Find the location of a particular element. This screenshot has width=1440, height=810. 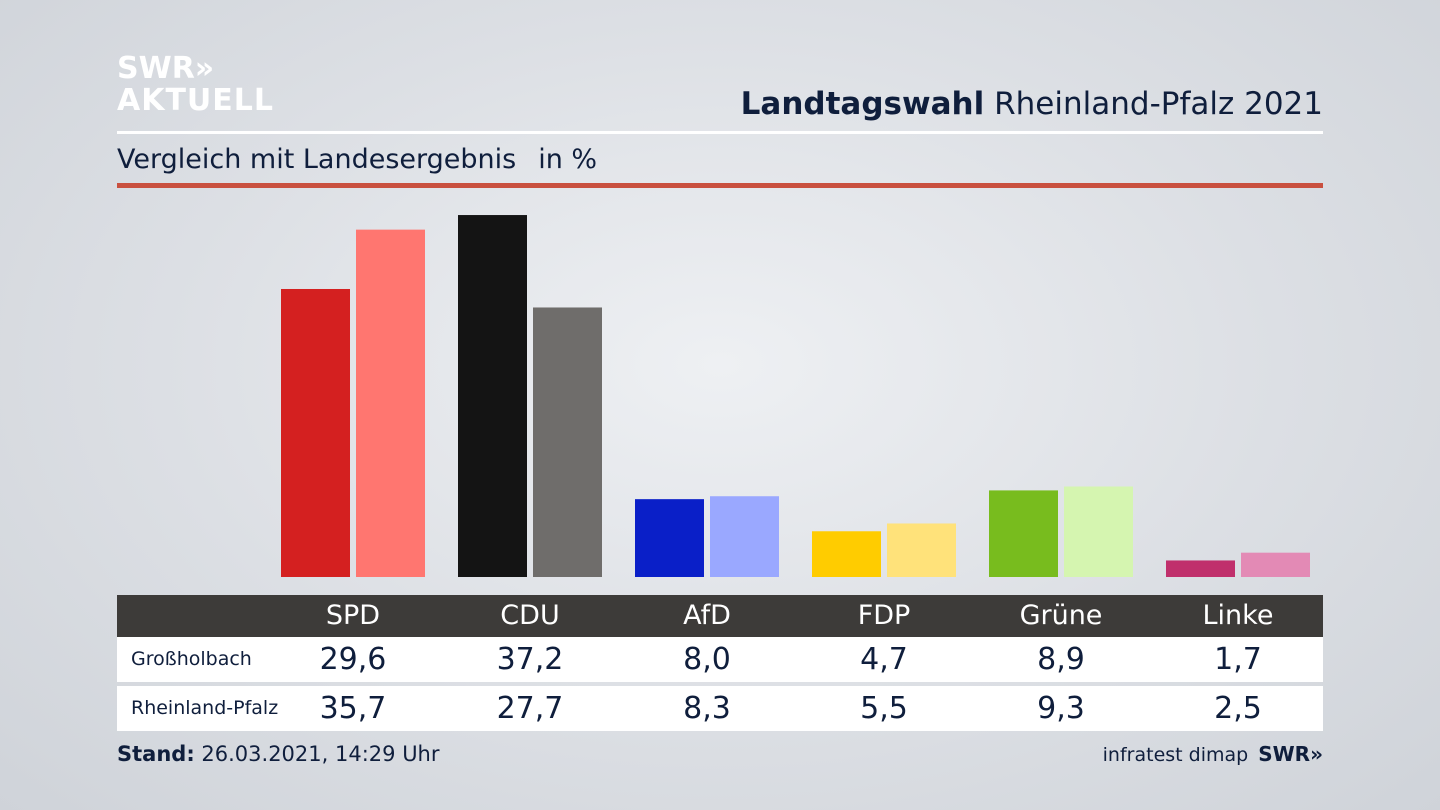

bar-gruene-grossholbach is located at coordinates (1023, 533).